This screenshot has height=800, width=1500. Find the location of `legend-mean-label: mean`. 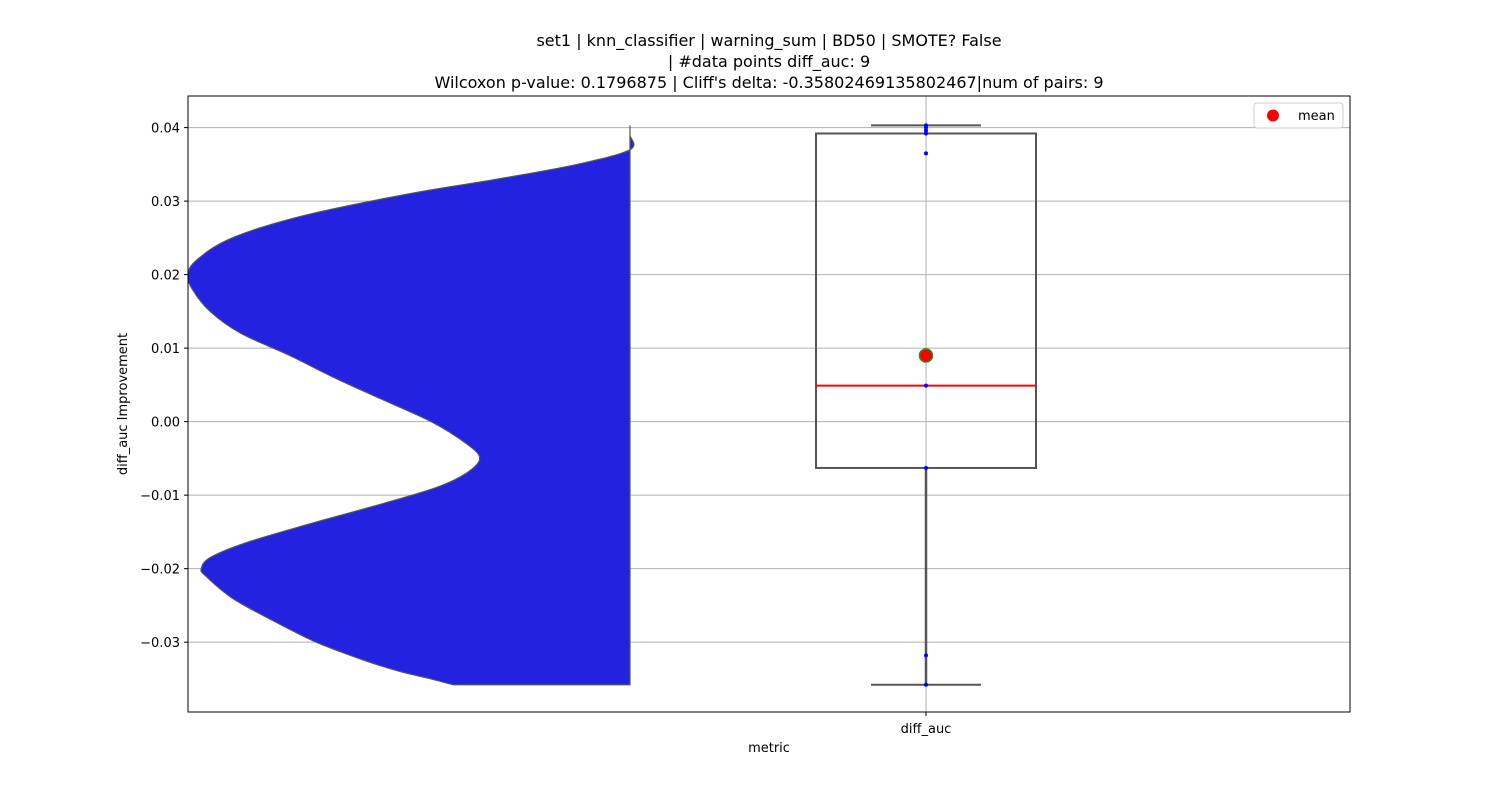

legend-mean-label: mean is located at coordinates (1316, 116).